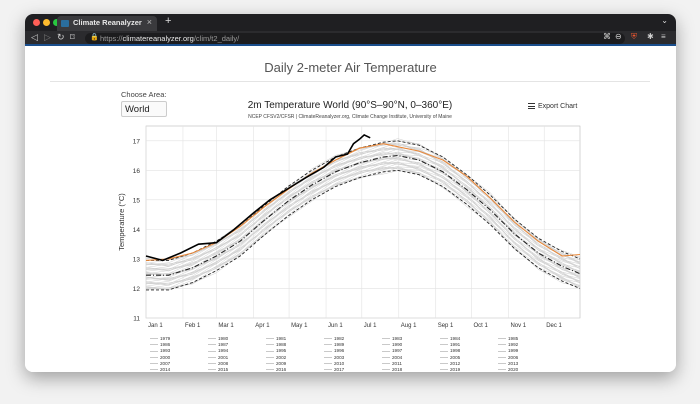 This screenshot has height=404, width=700. Describe the element at coordinates (160, 344) in the screenshot. I see `legend-item: 1986` at that location.